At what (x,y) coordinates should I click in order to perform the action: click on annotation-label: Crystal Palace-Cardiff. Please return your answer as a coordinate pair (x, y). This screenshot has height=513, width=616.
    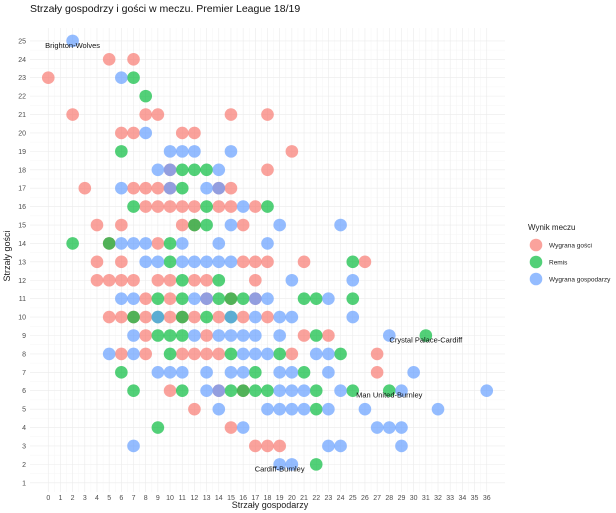
    Looking at the image, I should click on (426, 339).